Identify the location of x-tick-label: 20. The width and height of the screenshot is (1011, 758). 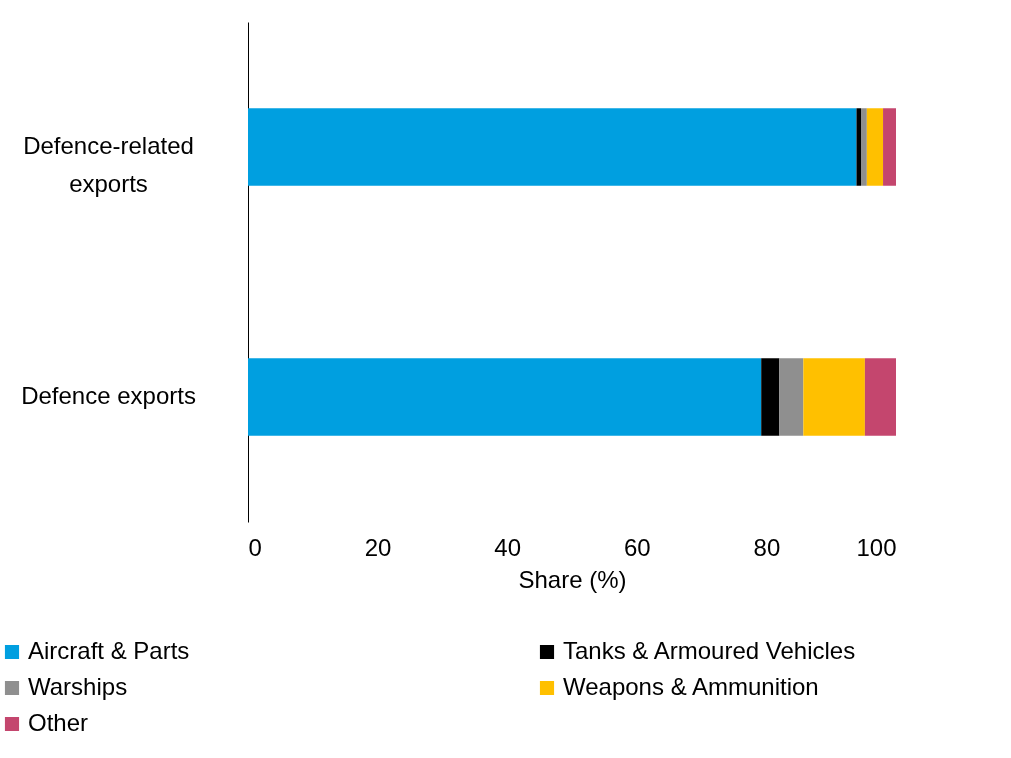
(378, 547).